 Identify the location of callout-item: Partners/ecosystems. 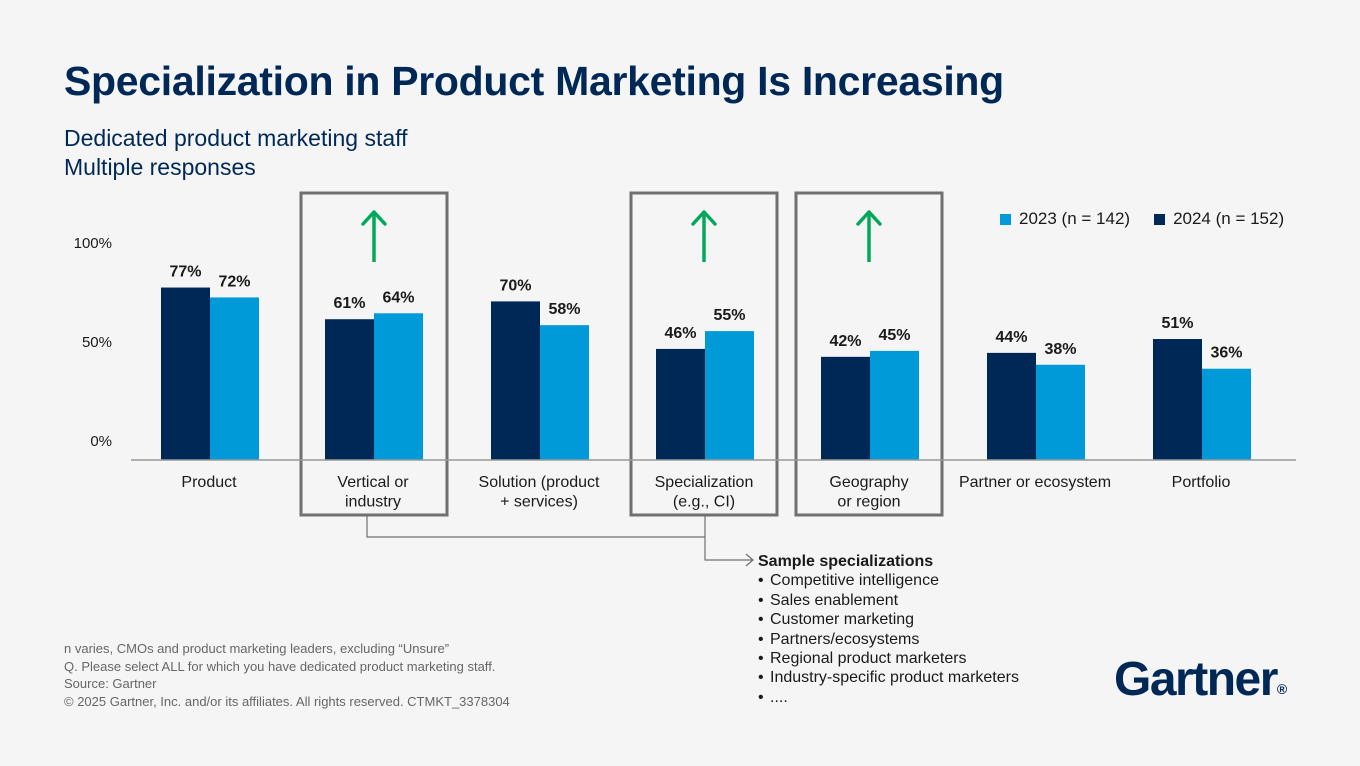
(888, 639).